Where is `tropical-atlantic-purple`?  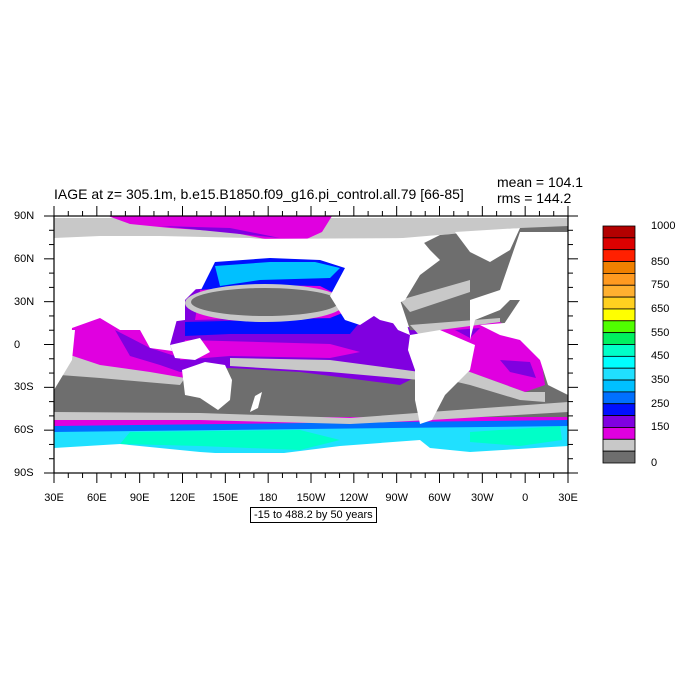
tropical-atlantic-purple is located at coordinates (467, 333).